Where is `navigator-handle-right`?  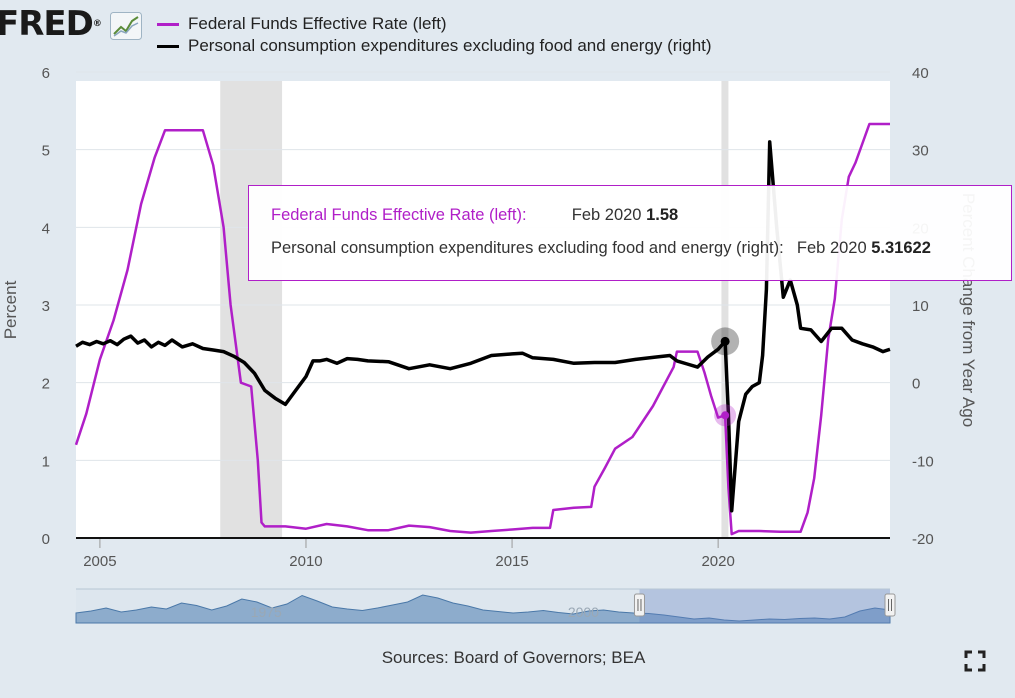 navigator-handle-right is located at coordinates (890, 605).